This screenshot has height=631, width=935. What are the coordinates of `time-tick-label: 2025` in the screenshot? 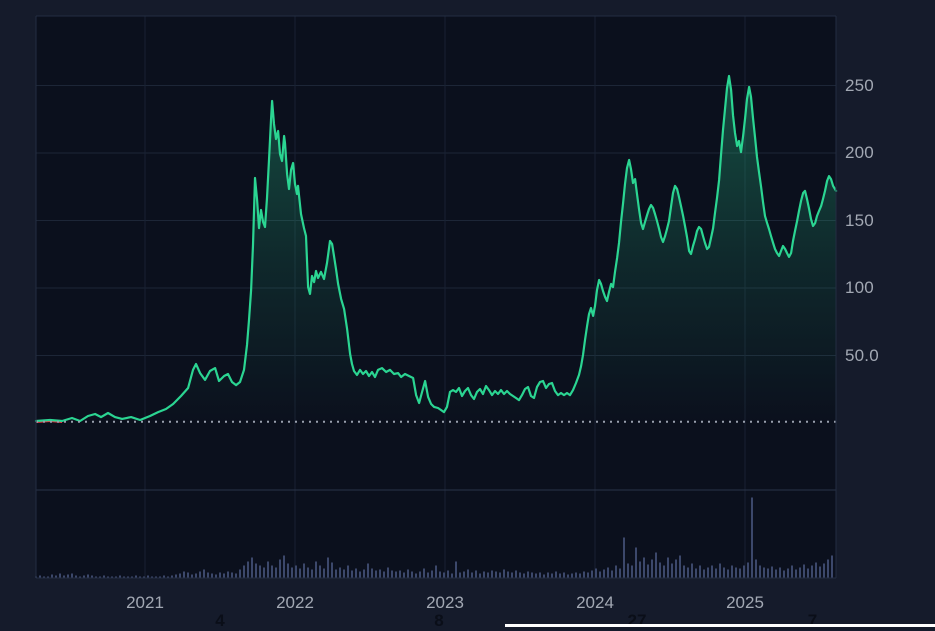 It's located at (745, 602).